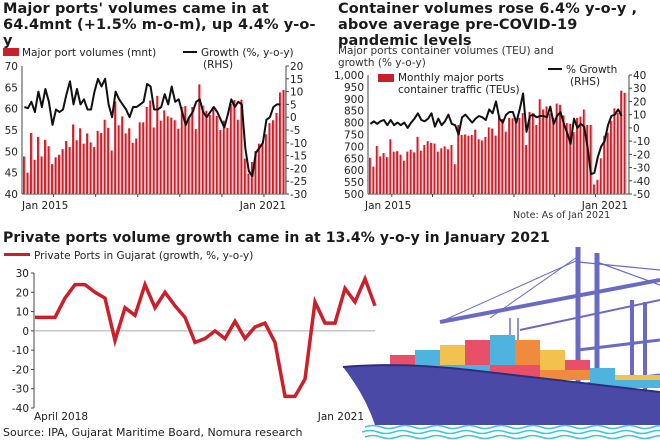  What do you see at coordinates (20, 390) in the screenshot?
I see `y-tick-label: -30` at bounding box center [20, 390].